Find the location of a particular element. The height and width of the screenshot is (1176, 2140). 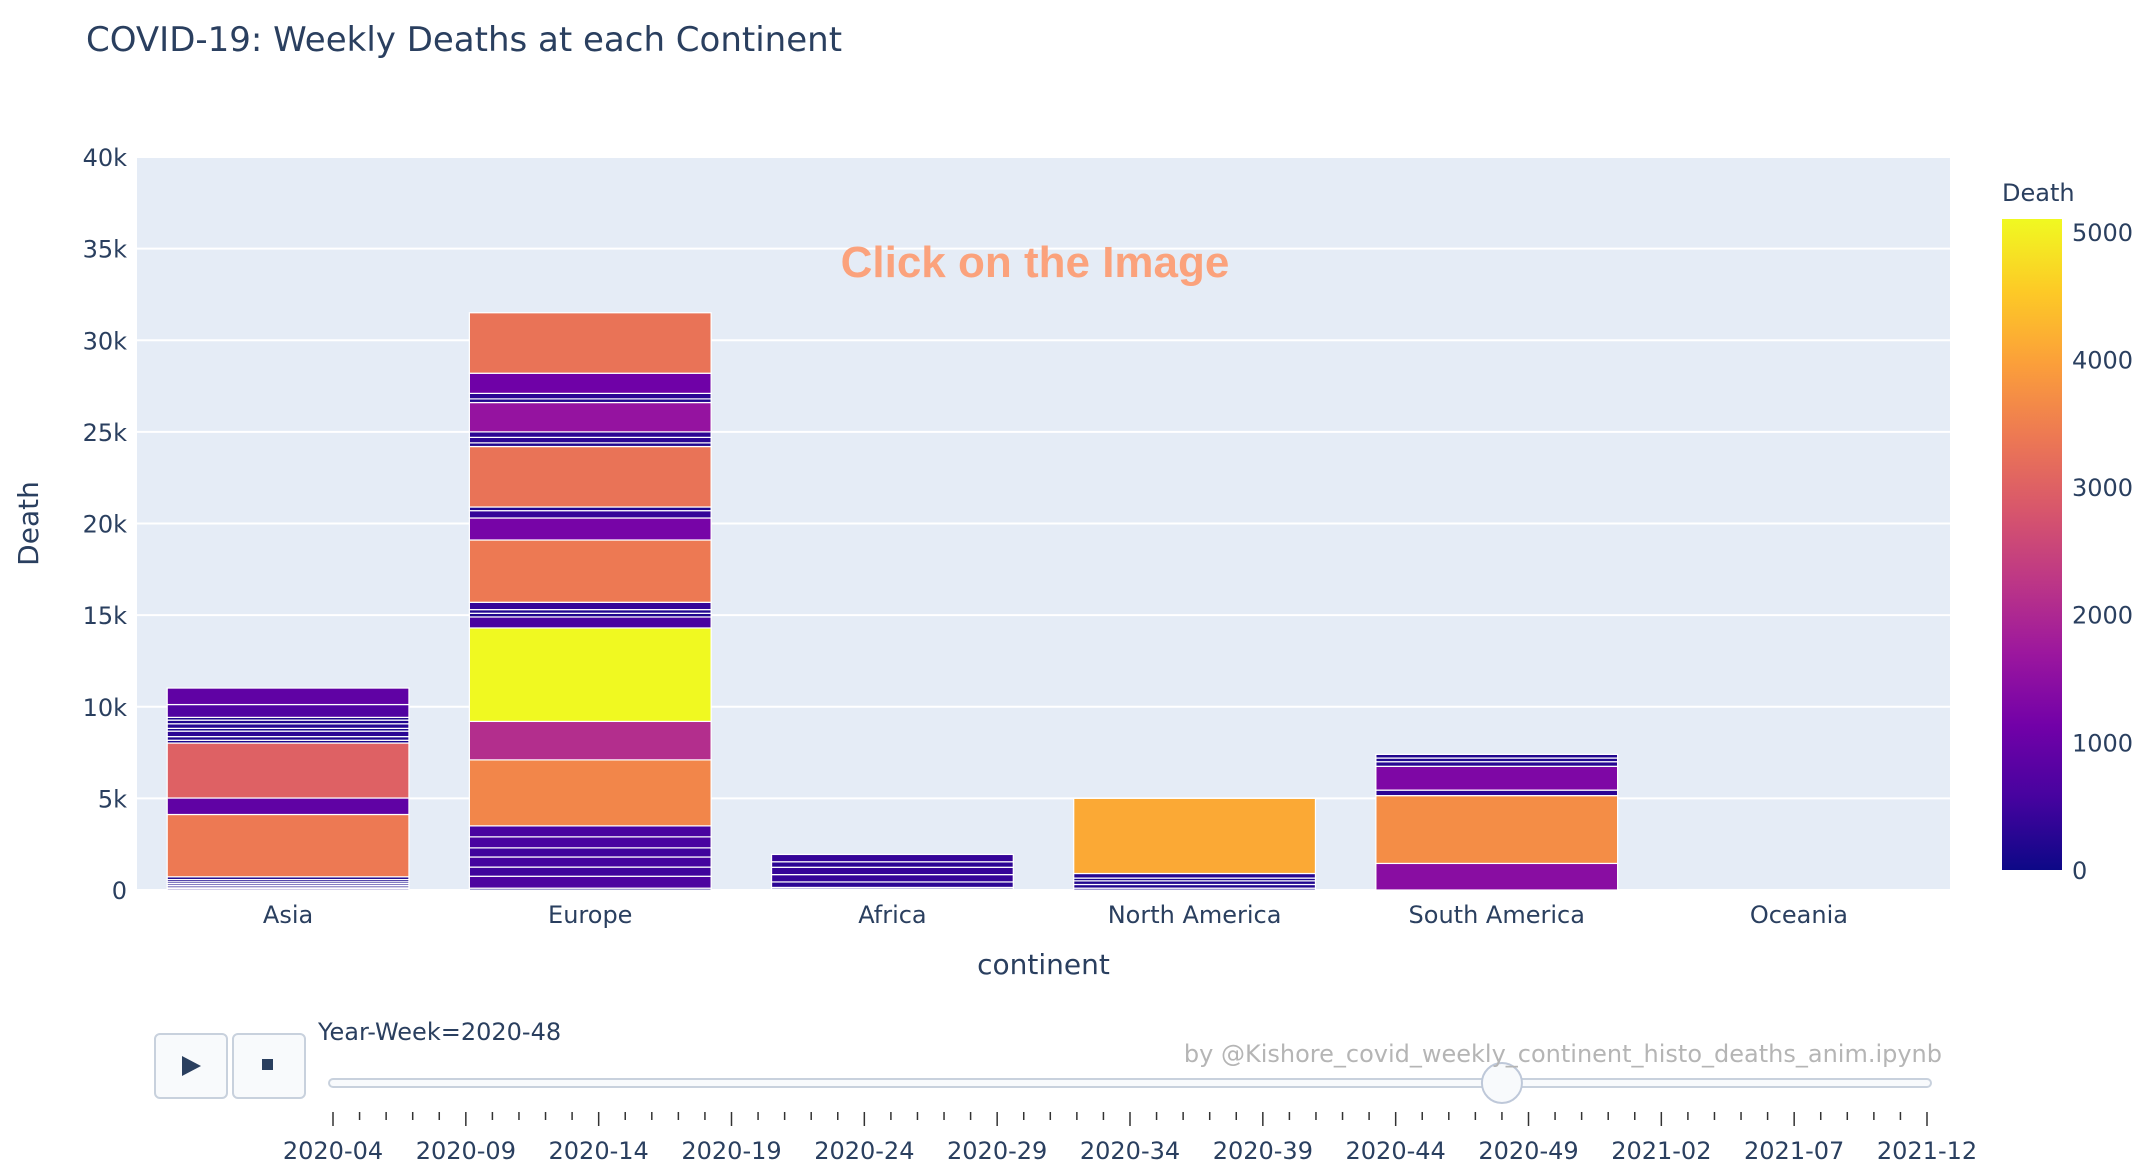

colorbar-title: Death is located at coordinates (2038, 193).